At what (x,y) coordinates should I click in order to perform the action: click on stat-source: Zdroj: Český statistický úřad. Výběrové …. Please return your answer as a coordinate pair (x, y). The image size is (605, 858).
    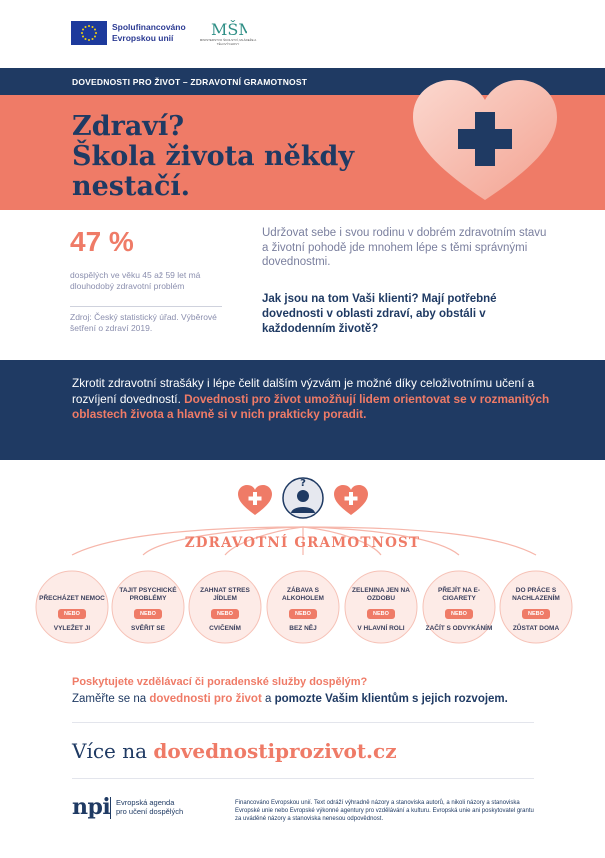
    Looking at the image, I should click on (143, 322).